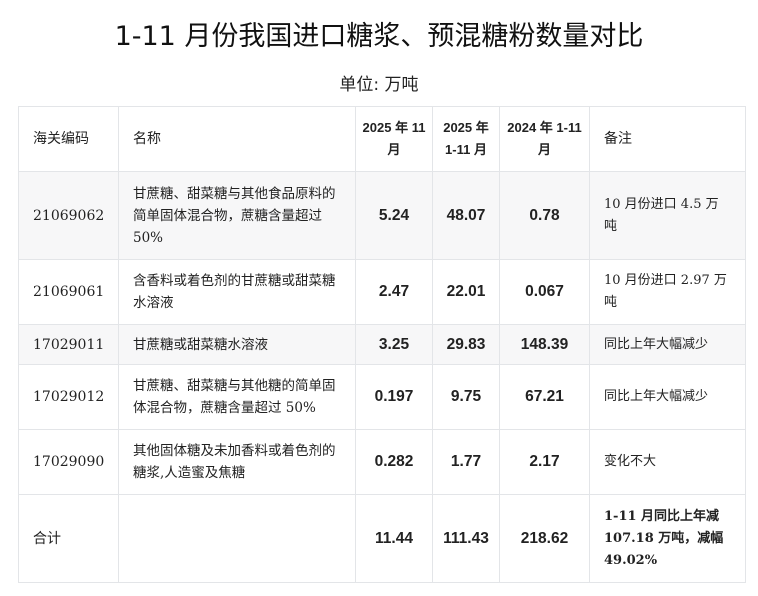 The height and width of the screenshot is (596, 758). What do you see at coordinates (237, 344) in the screenshot?
I see `cell-name: 甘蔗糖或甜菜糖水溶液` at bounding box center [237, 344].